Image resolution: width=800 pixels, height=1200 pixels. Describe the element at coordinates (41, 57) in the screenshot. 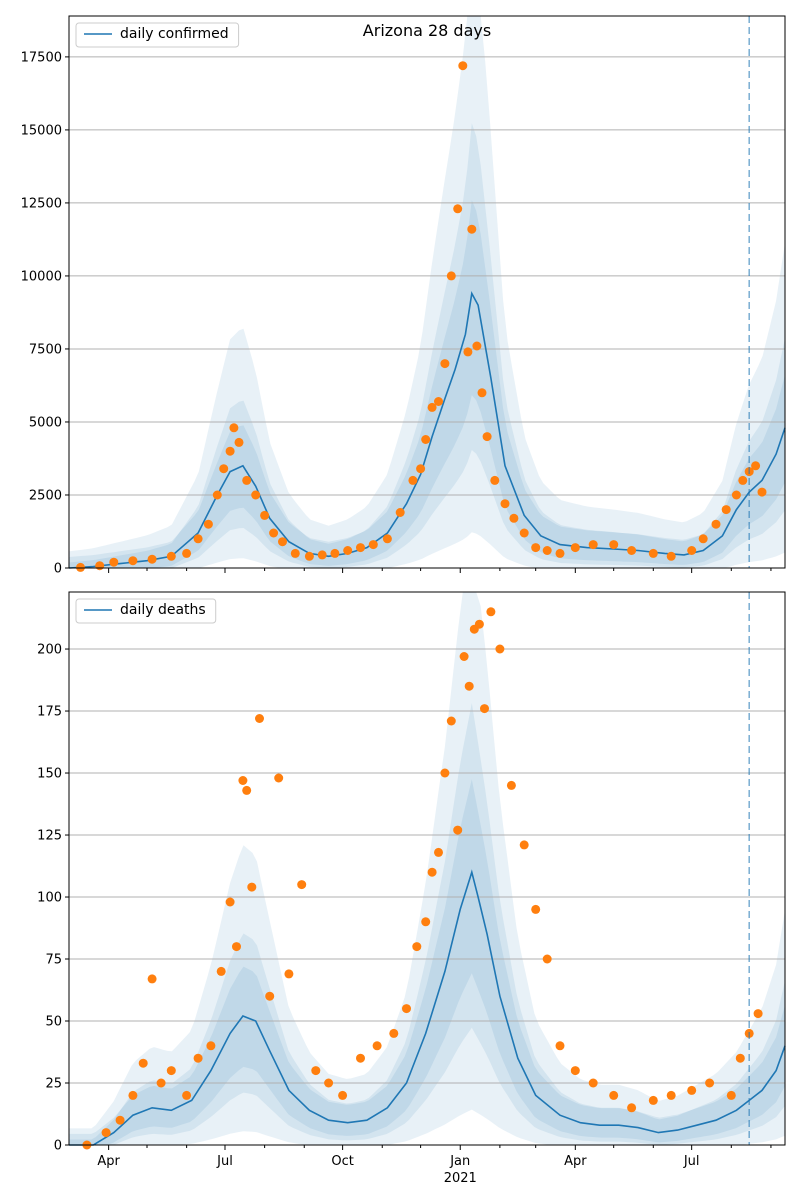

I see `confirmed-ytick-label: 17500` at that location.